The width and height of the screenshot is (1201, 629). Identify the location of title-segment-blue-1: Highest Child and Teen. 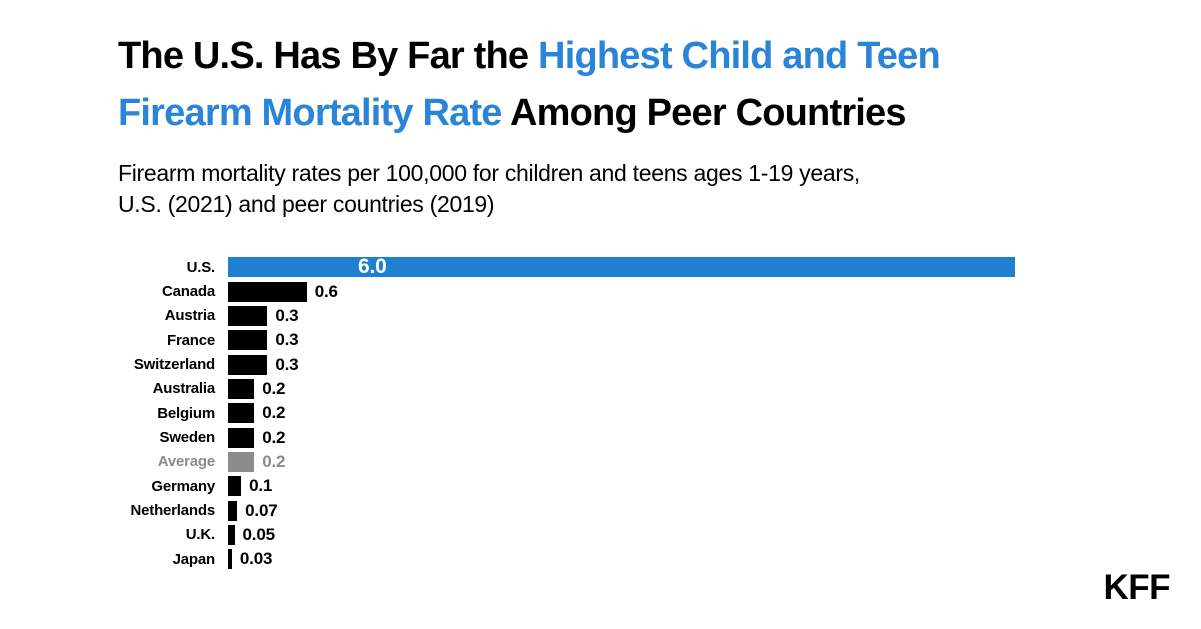
(739, 56).